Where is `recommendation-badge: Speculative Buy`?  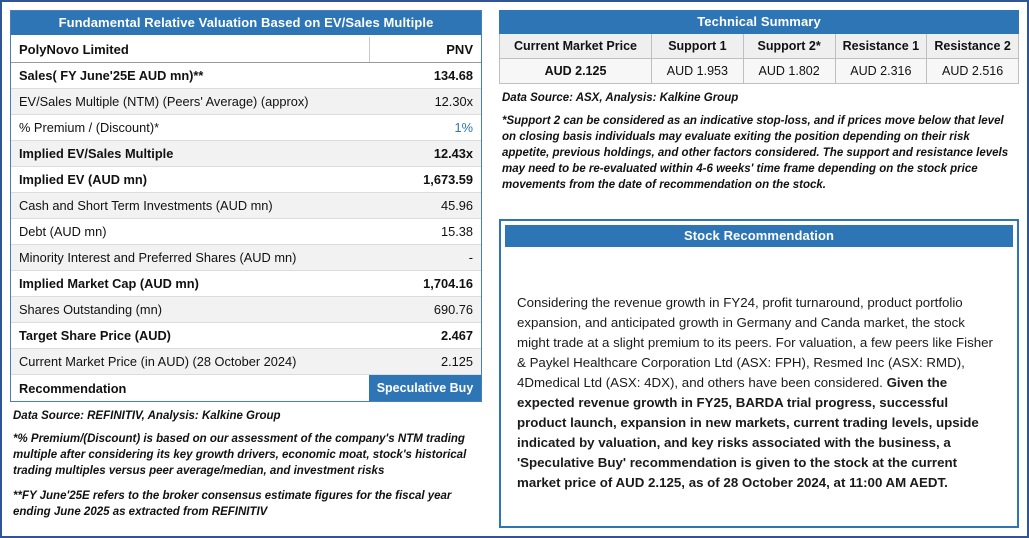 recommendation-badge: Speculative Buy is located at coordinates (425, 388).